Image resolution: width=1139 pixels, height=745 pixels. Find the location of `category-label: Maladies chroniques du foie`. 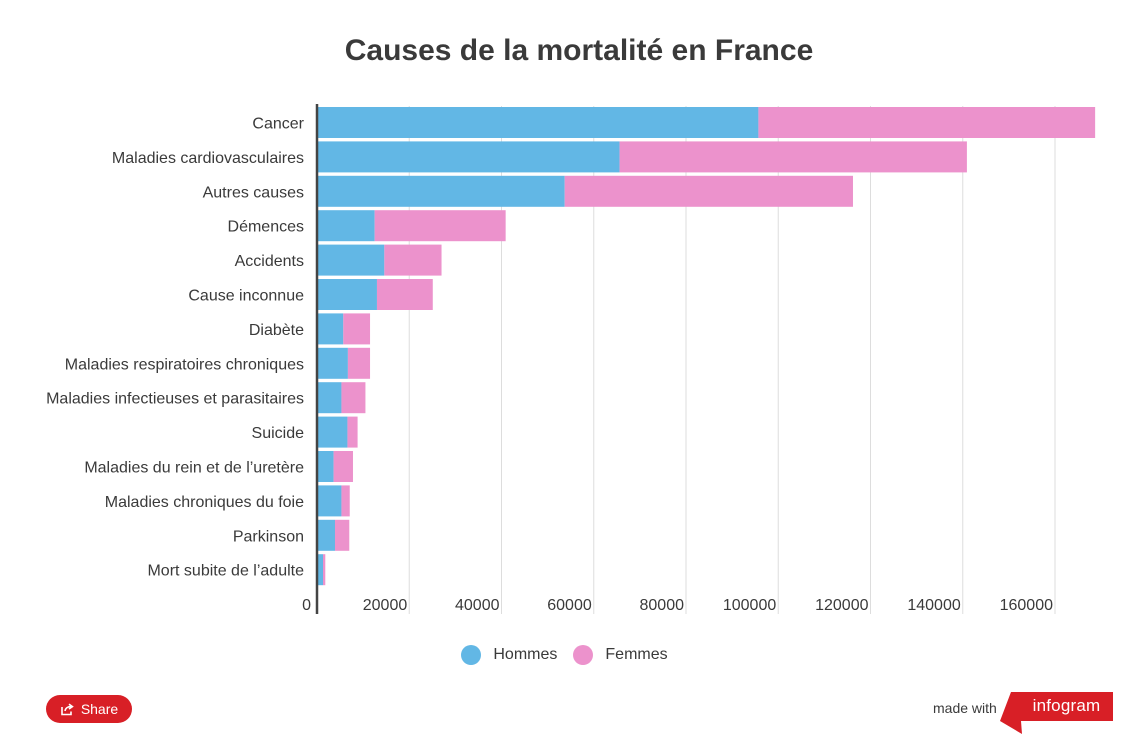

category-label: Maladies chroniques du foie is located at coordinates (204, 502).